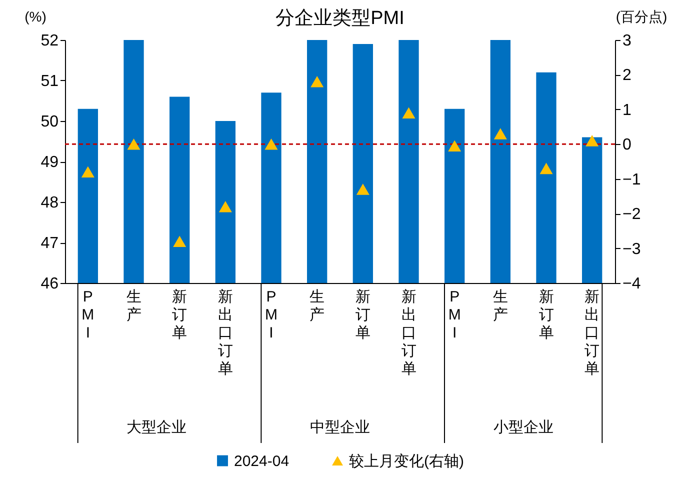  What do you see at coordinates (627, 75) in the screenshot?
I see `y2-tick-label: 2` at bounding box center [627, 75].